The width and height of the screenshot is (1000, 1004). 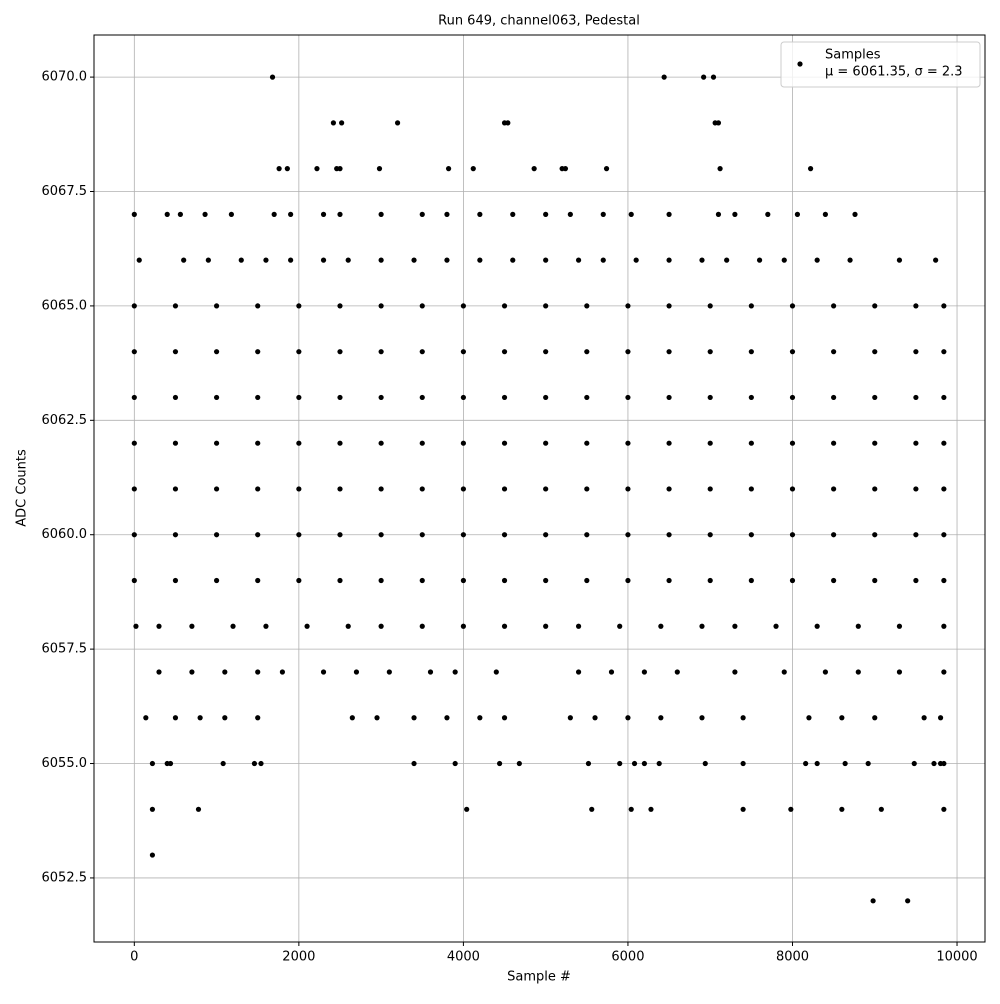 What do you see at coordinates (65, 649) in the screenshot?
I see `y-tick-label: 6057.5` at bounding box center [65, 649].